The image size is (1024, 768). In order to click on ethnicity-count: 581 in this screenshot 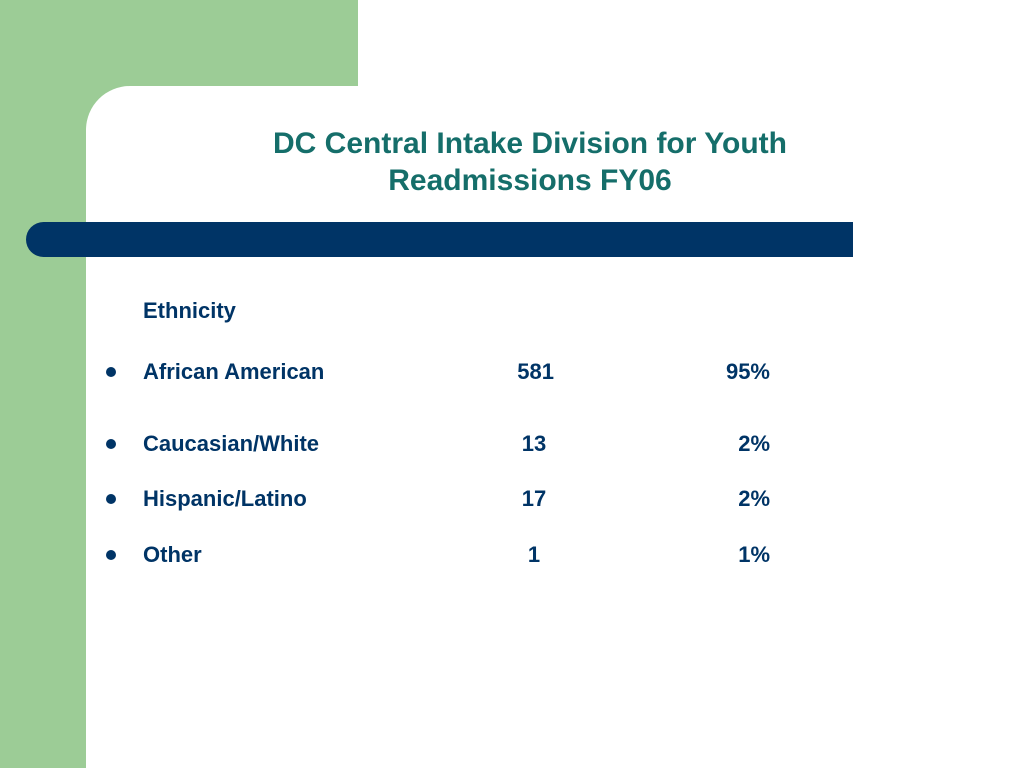, I will do `click(535, 371)`.